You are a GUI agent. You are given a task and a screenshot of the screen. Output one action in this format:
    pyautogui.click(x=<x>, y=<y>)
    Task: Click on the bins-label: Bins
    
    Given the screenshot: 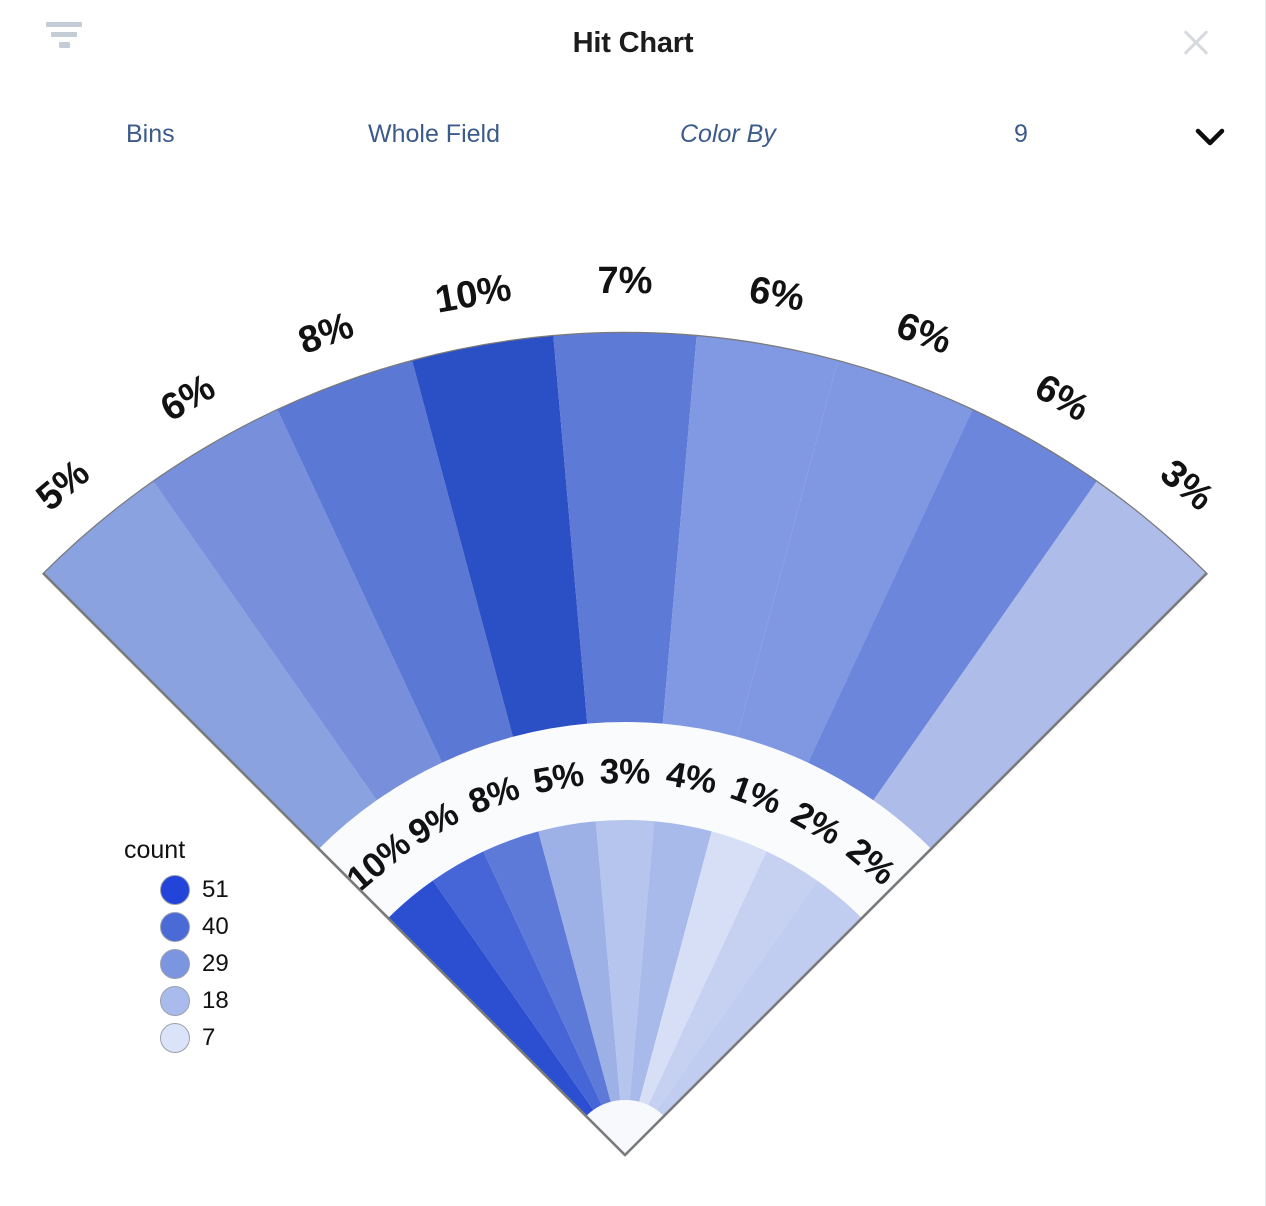 What is the action you would take?
    pyautogui.click(x=150, y=134)
    